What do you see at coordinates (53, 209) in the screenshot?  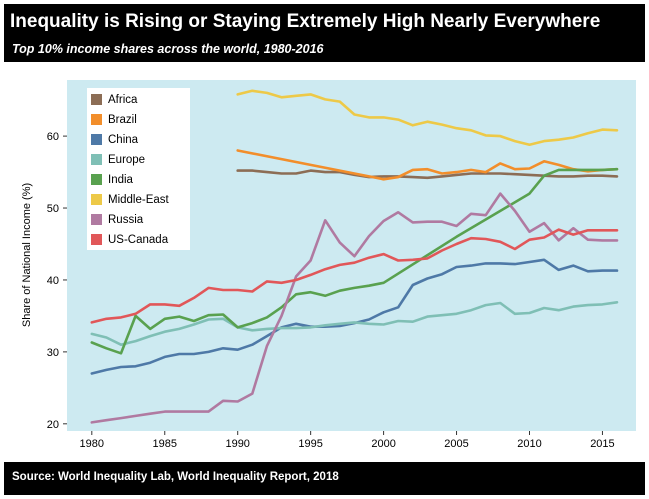 I see `y-tick-label: 50` at bounding box center [53, 209].